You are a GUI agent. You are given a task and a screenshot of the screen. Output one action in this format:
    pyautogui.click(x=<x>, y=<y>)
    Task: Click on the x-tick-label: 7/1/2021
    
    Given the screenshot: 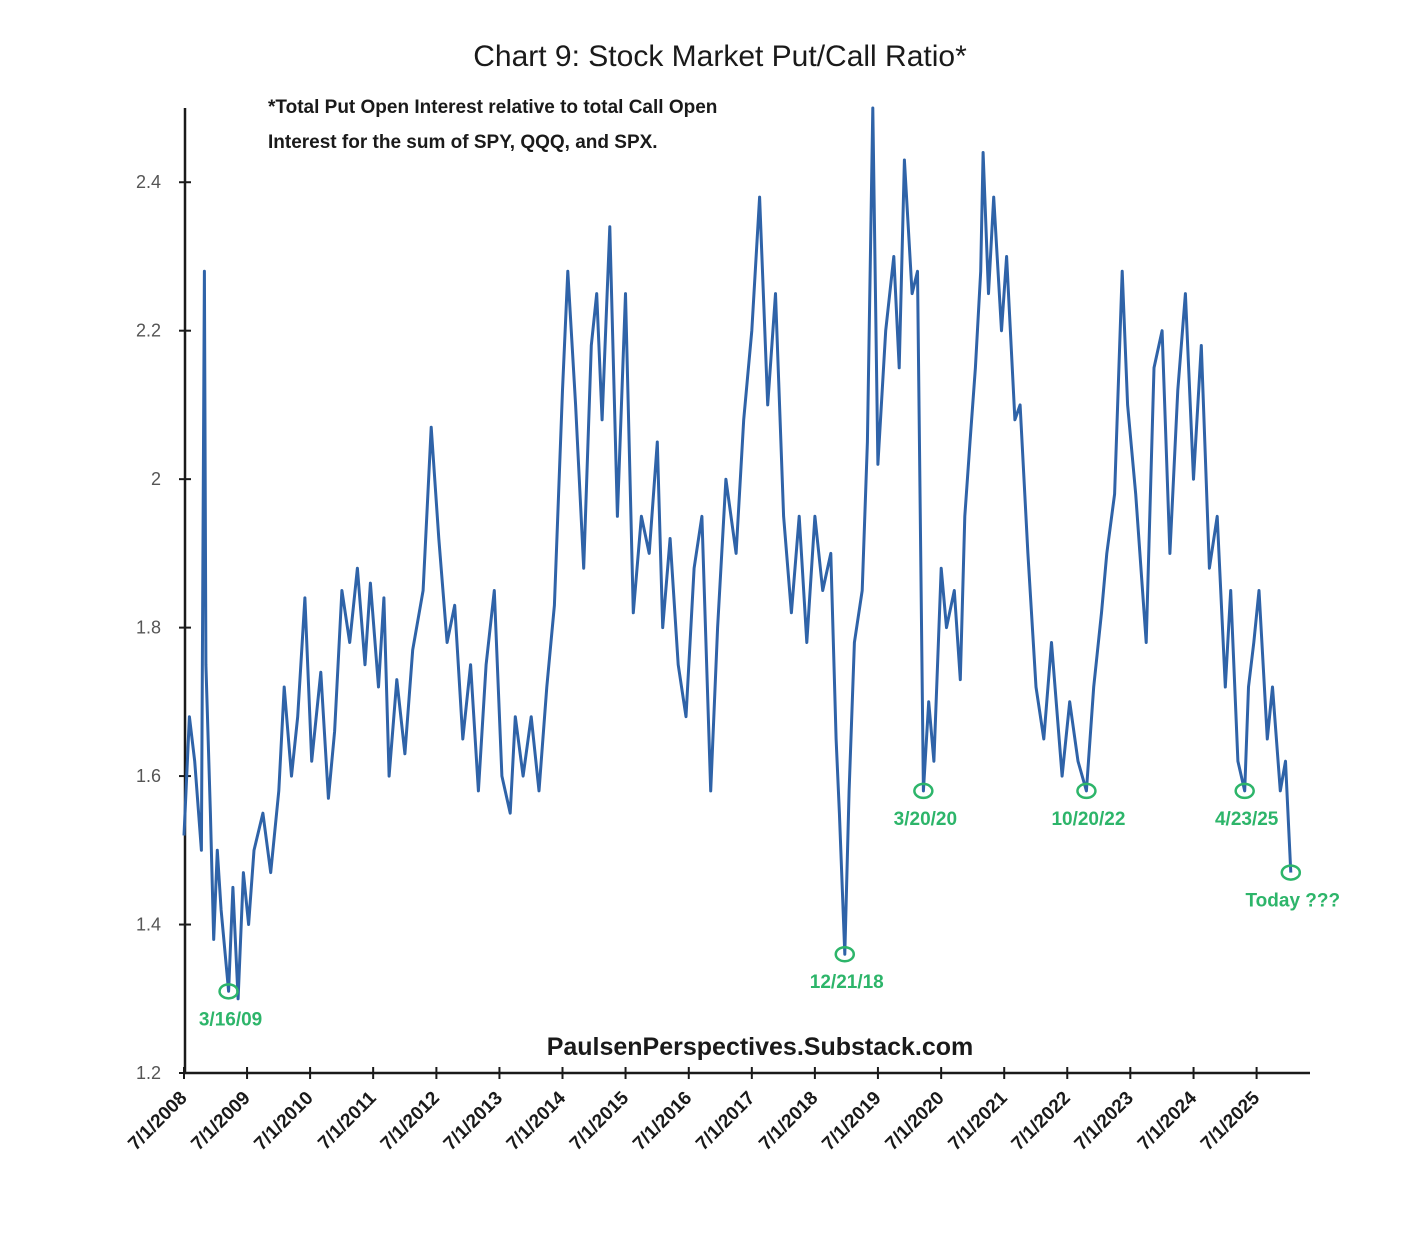 What is the action you would take?
    pyautogui.click(x=978, y=1120)
    